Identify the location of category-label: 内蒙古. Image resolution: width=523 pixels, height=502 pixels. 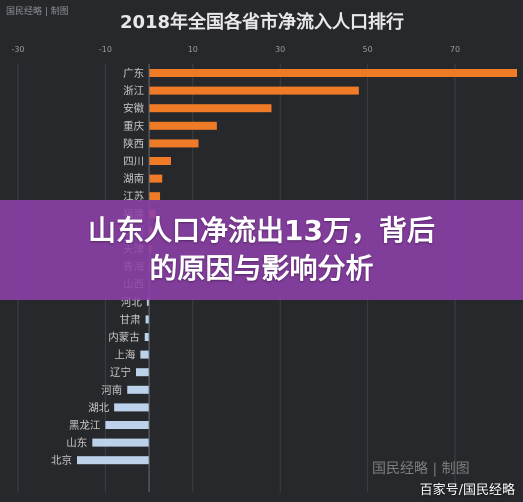
(124, 337).